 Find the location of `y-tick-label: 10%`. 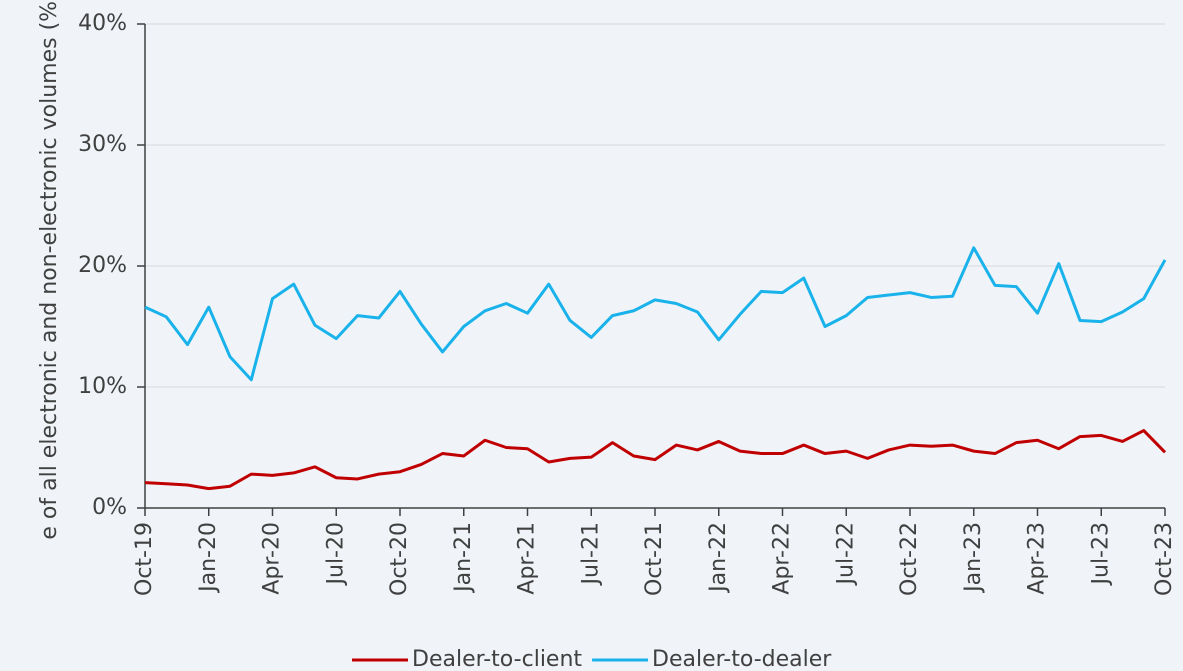

y-tick-label: 10% is located at coordinates (102, 386).